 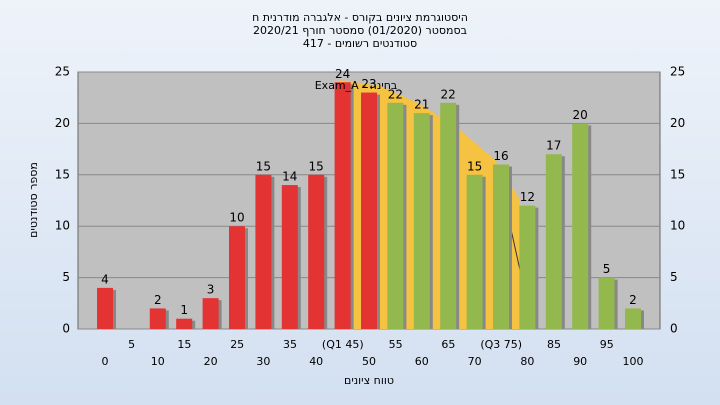 I want to click on y2-tick-label: 0, so click(x=674, y=329).